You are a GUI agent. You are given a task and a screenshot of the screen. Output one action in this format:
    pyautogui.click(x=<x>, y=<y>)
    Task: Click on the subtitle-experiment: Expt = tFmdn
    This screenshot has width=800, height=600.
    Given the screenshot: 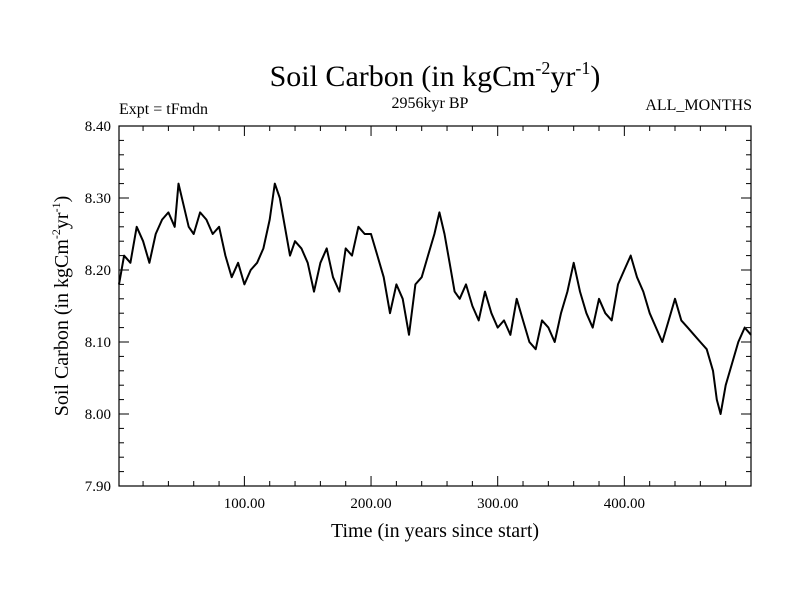 What is the action you would take?
    pyautogui.click(x=163, y=109)
    